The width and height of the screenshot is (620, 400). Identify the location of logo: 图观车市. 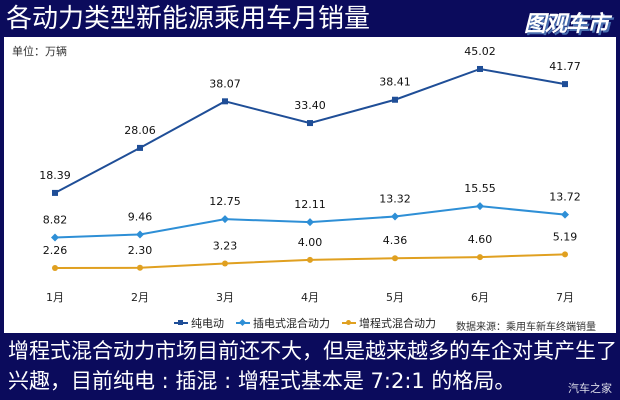
(566, 24).